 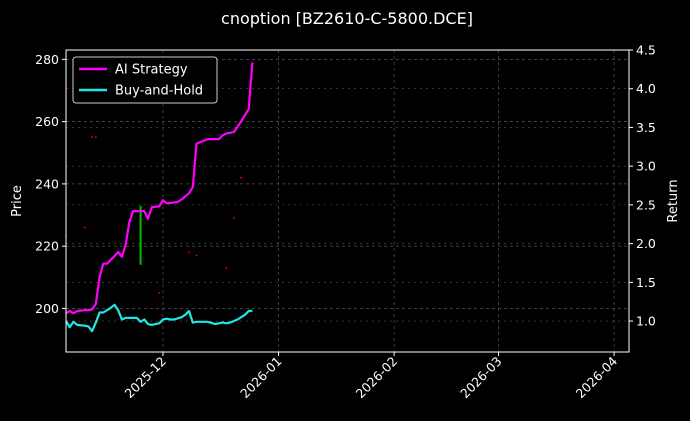 What do you see at coordinates (159, 91) in the screenshot?
I see `legend-label: Buy-and-Hold` at bounding box center [159, 91].